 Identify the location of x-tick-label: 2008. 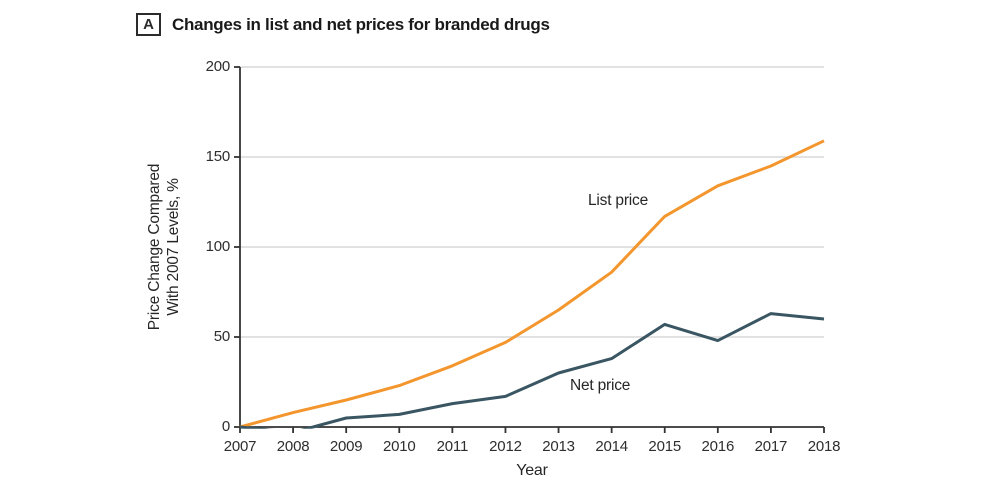
(293, 446).